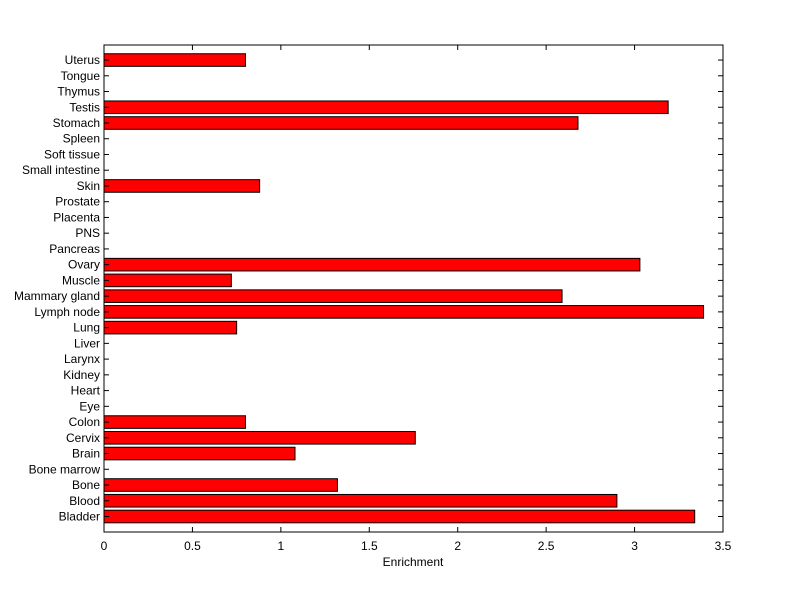 This screenshot has width=800, height=599. I want to click on bar-bladder, so click(399, 516).